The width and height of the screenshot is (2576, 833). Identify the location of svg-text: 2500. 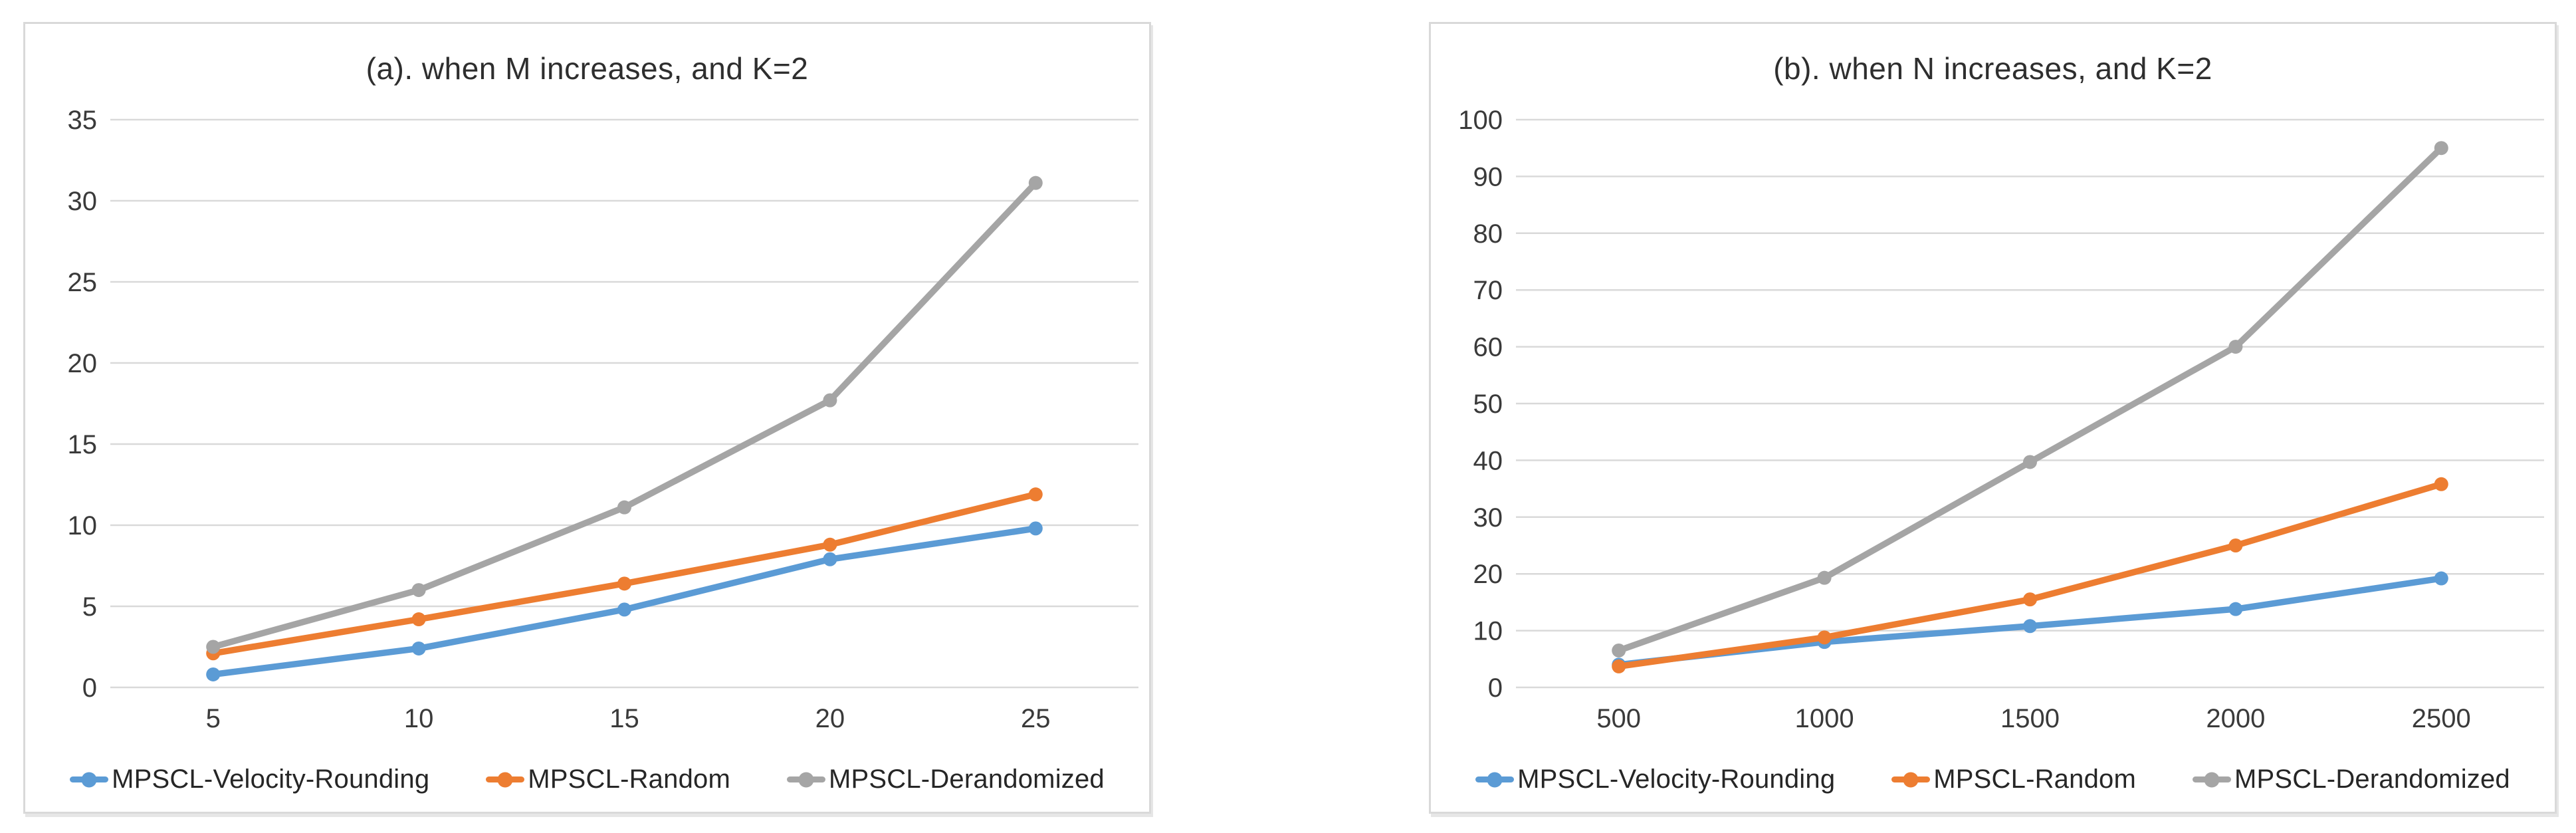
(2441, 718).